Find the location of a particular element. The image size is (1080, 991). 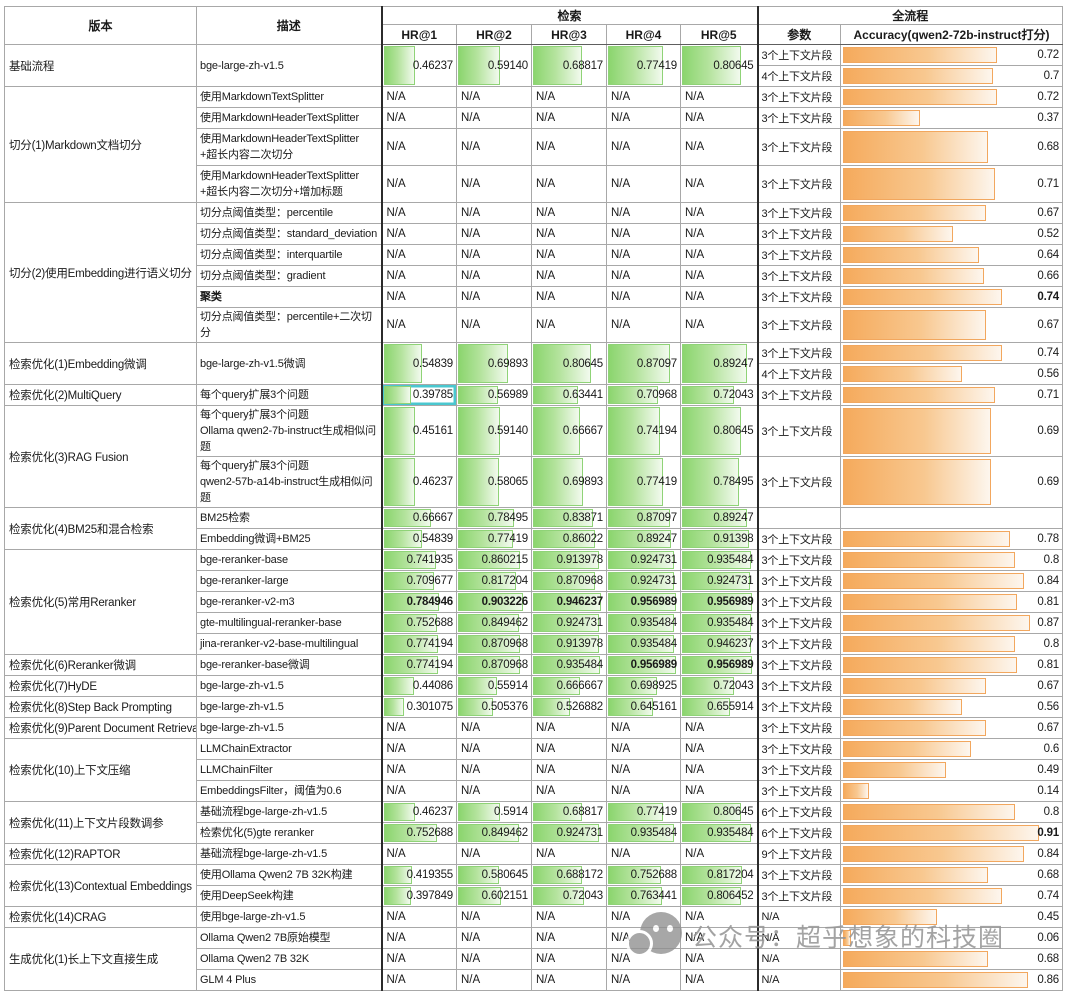

accuracy-cell: 0.86 is located at coordinates (951, 980).